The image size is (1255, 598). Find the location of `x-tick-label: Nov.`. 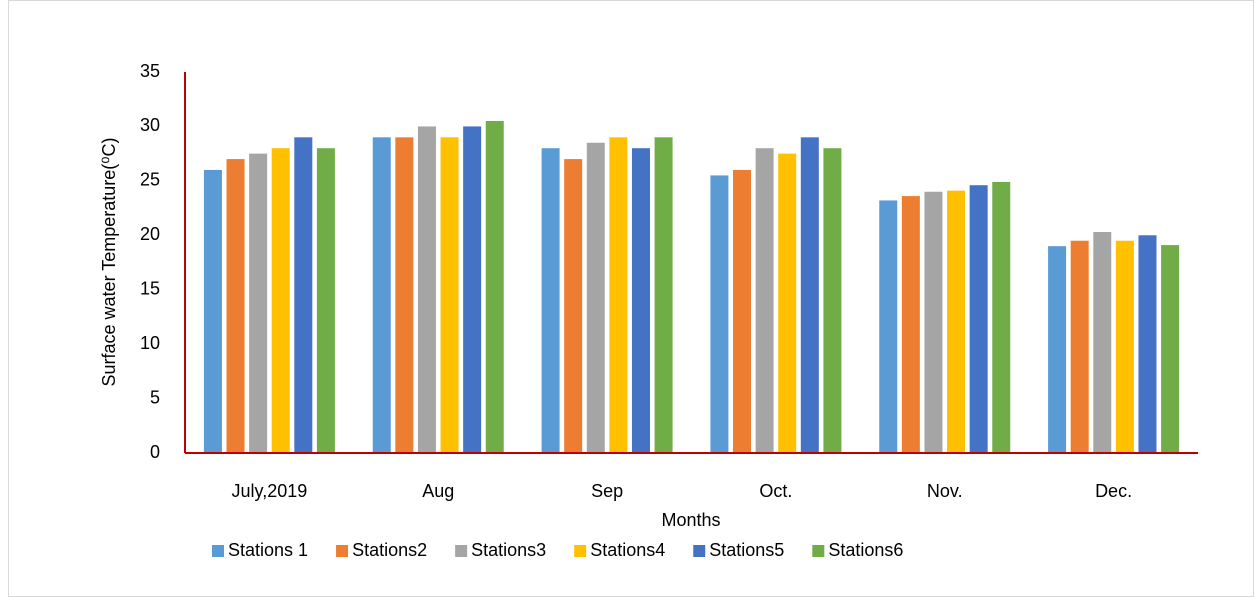

x-tick-label: Nov. is located at coordinates (945, 491).